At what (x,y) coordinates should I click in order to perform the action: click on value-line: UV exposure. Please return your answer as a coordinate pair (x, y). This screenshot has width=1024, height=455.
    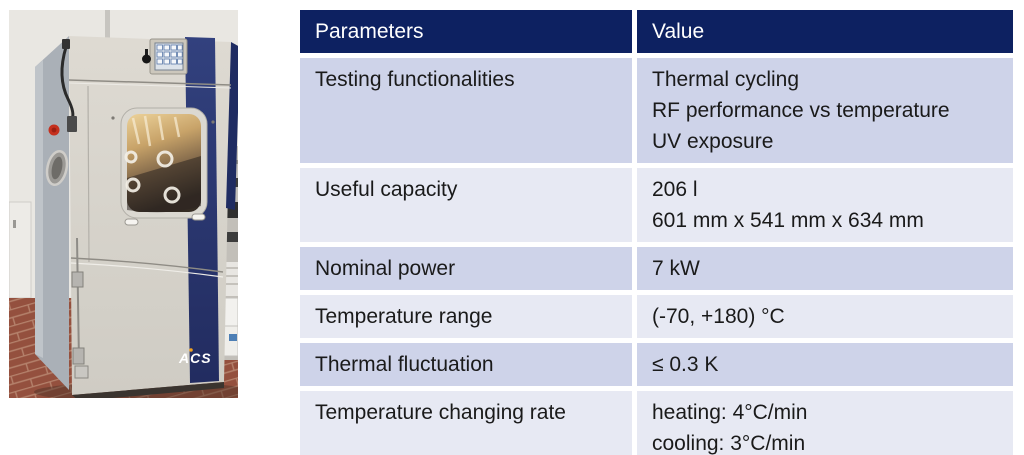
    Looking at the image, I should click on (713, 141).